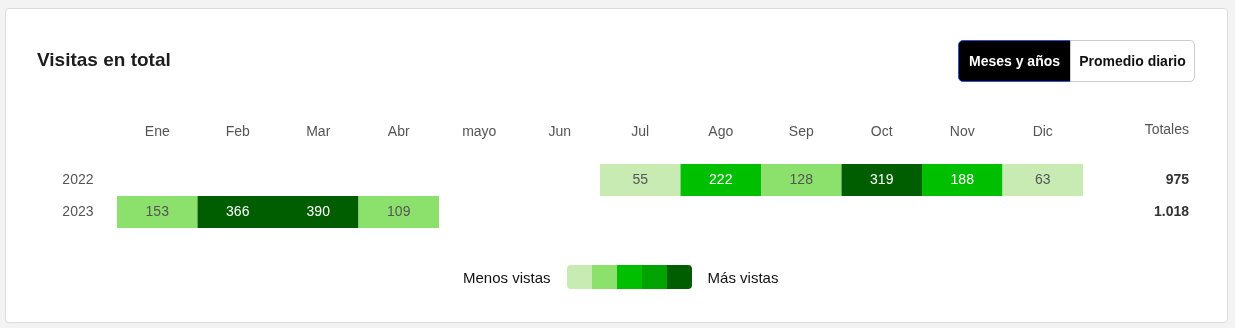 The width and height of the screenshot is (1235, 328). I want to click on data-label: 55, so click(640, 179).